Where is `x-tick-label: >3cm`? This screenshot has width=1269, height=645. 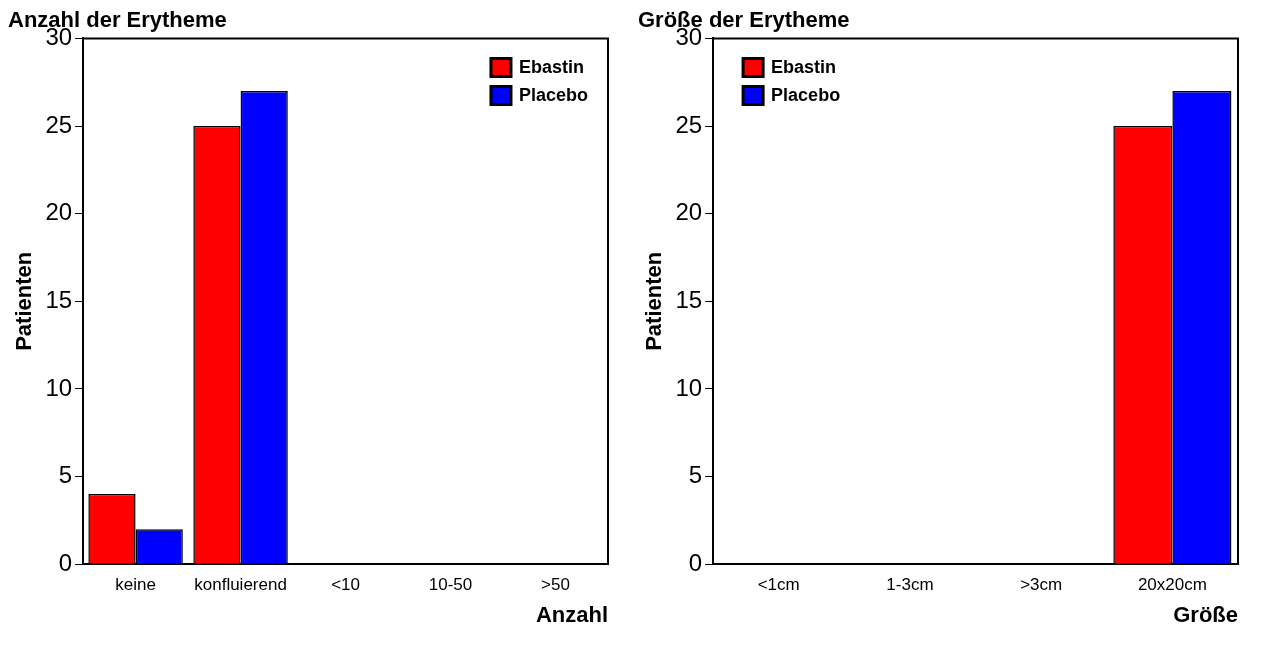
x-tick-label: >3cm is located at coordinates (1041, 585).